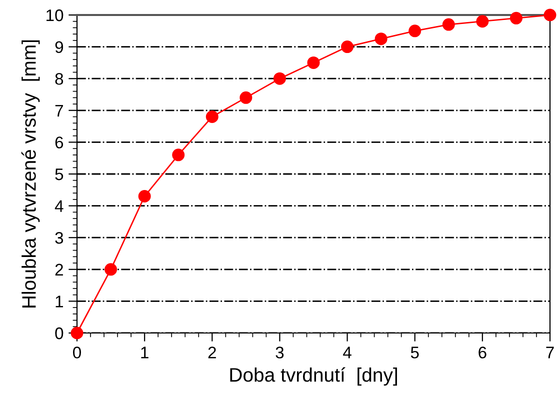 Image resolution: width=558 pixels, height=408 pixels. Describe the element at coordinates (414, 352) in the screenshot. I see `x-tick-label: 5` at that location.